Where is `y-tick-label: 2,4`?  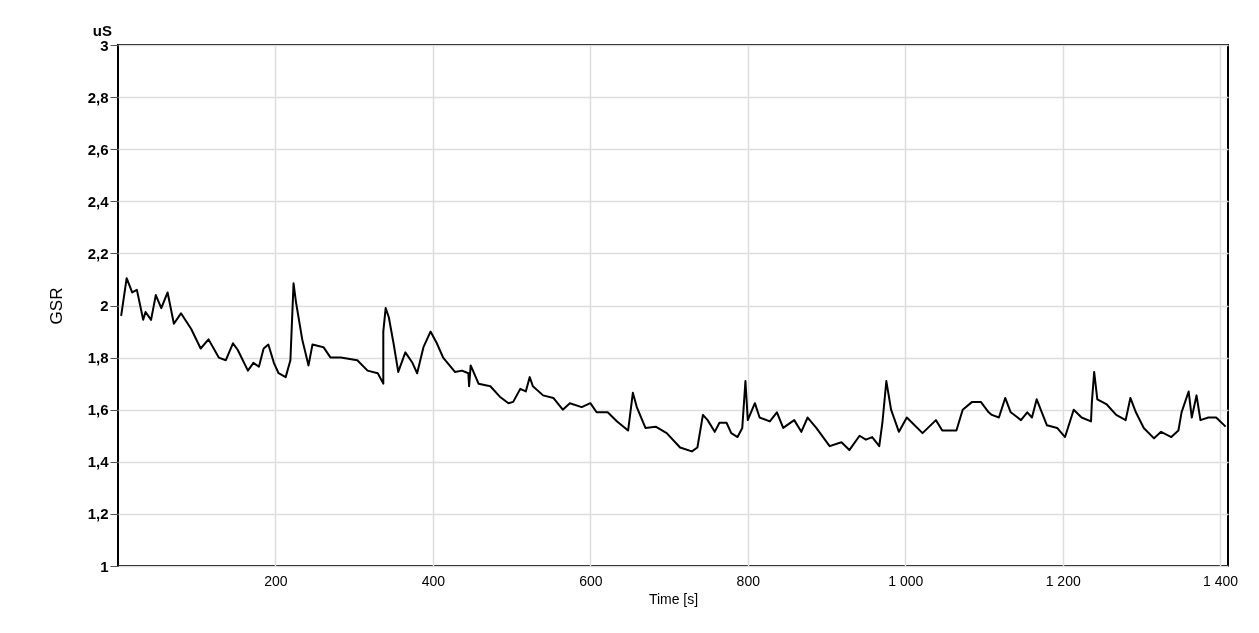
y-tick-label: 2,4 is located at coordinates (98, 201).